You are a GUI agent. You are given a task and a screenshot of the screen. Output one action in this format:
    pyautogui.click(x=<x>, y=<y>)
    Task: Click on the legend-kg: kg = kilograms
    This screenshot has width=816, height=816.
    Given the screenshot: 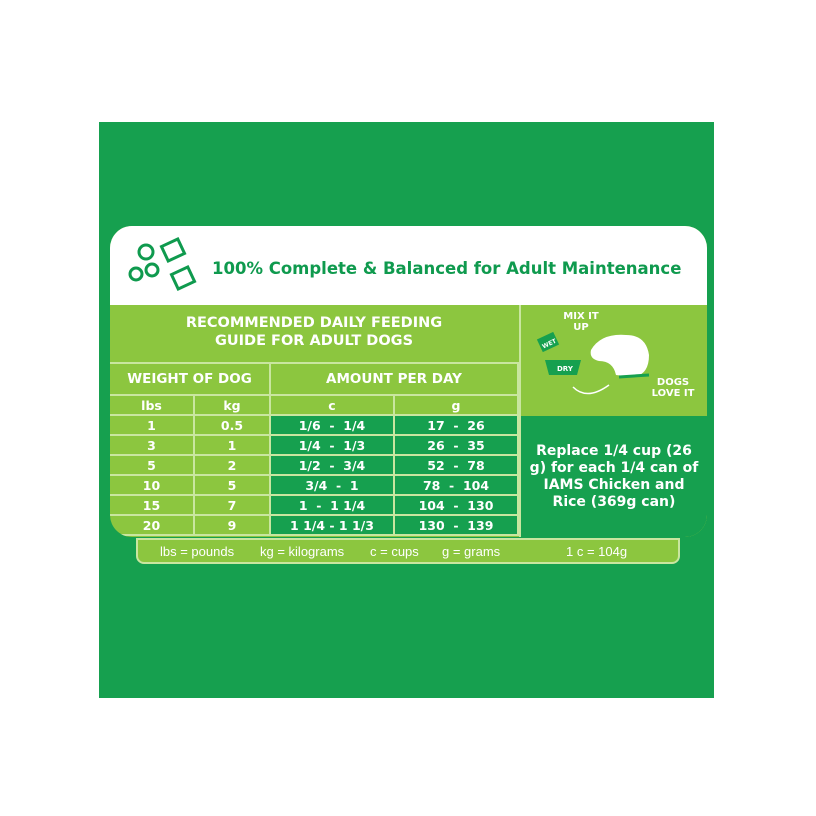 What is the action you would take?
    pyautogui.click(x=302, y=551)
    